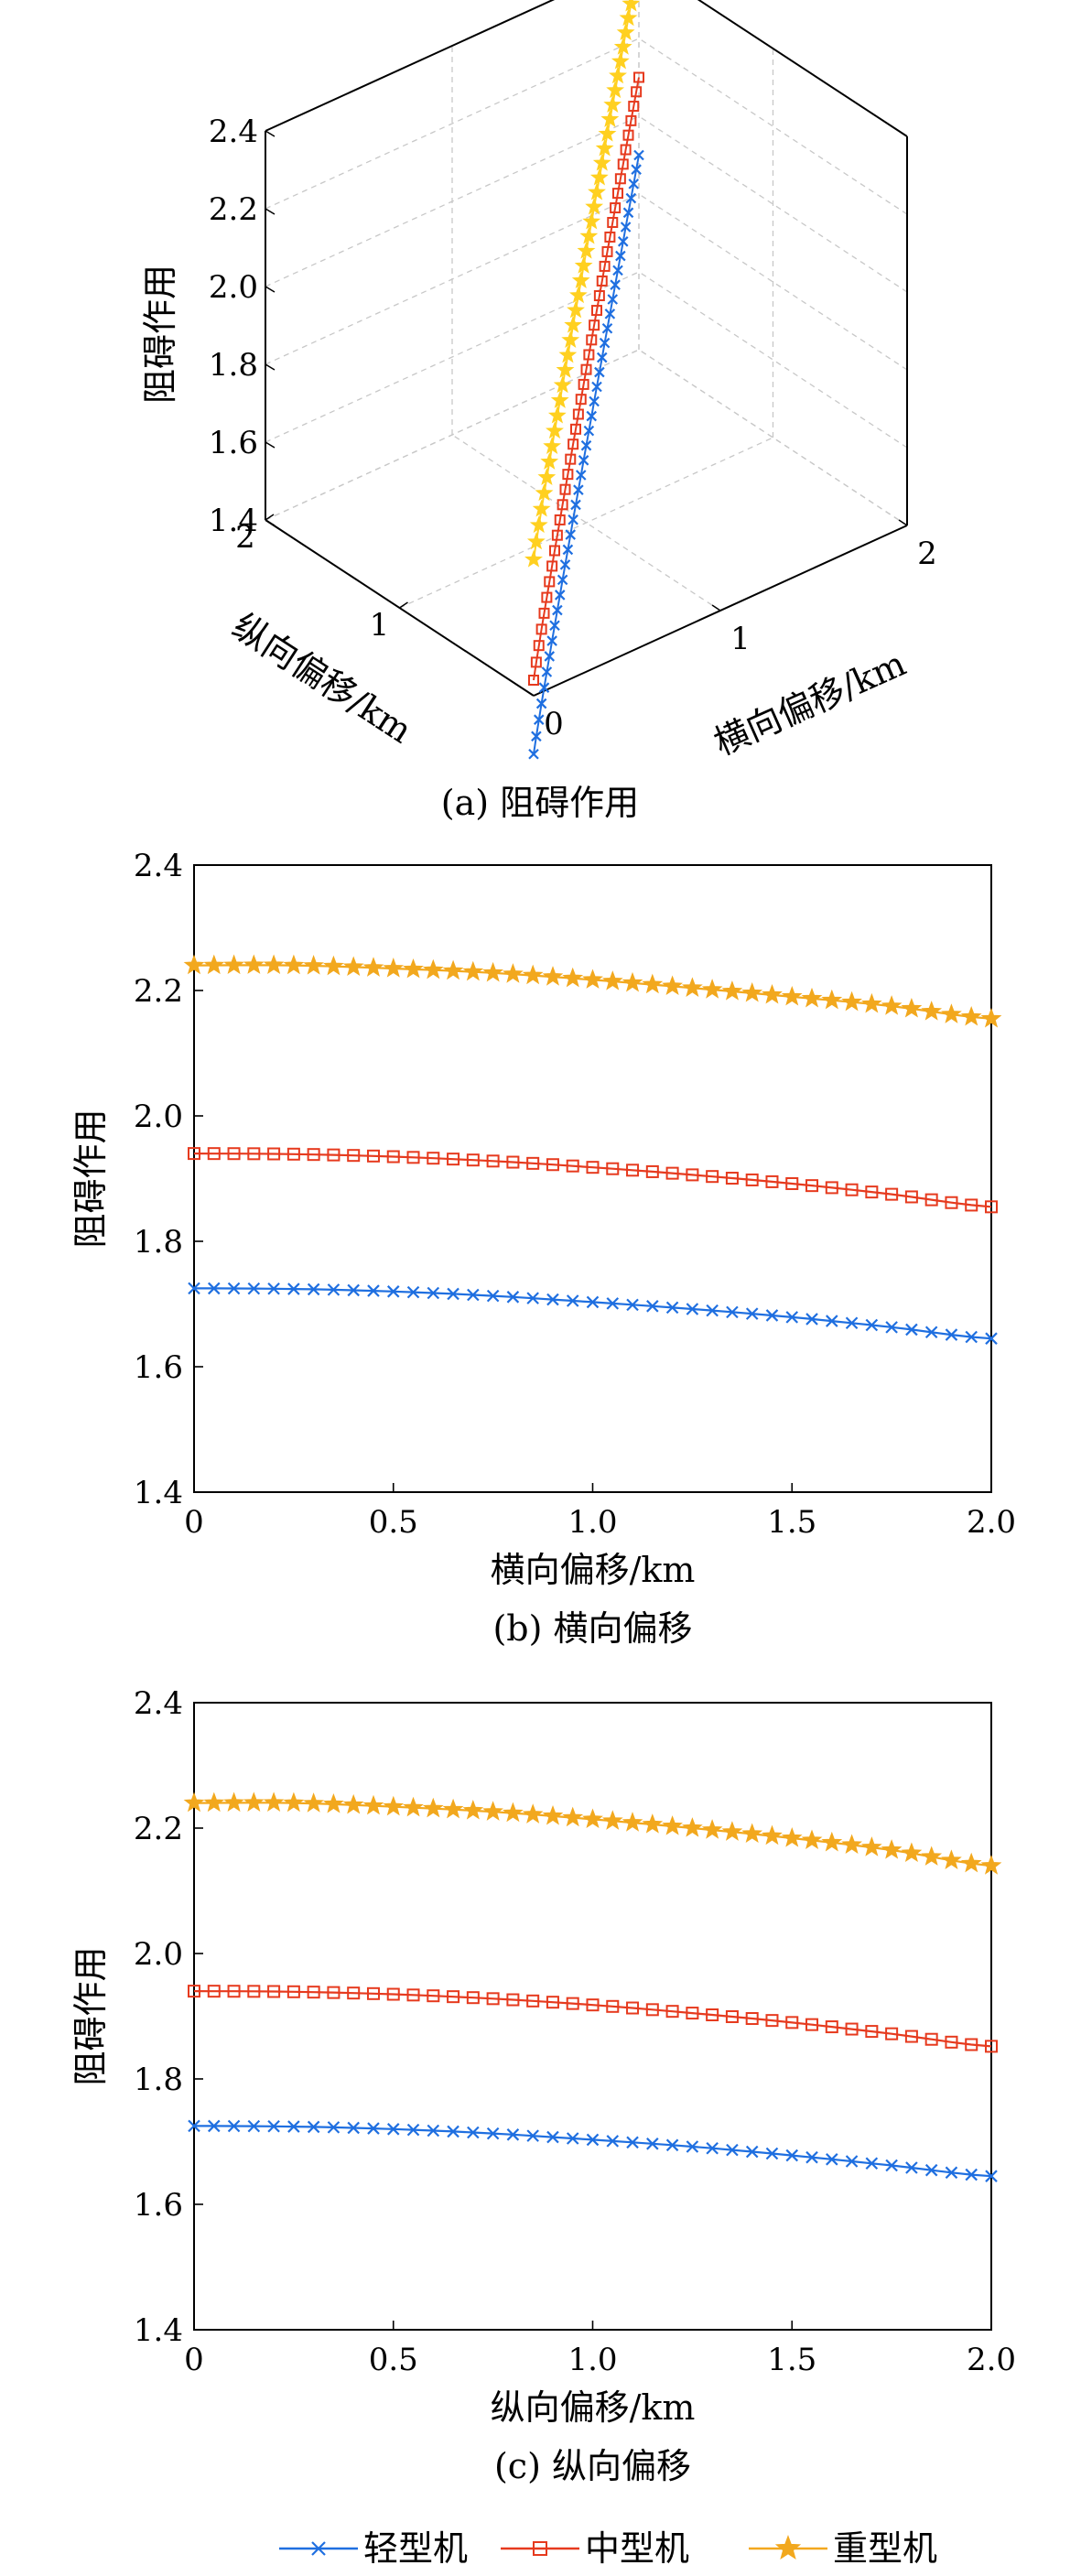 Image resolution: width=1081 pixels, height=2576 pixels. I want to click on chart-caption: (b) 横向偏移, so click(592, 1629).